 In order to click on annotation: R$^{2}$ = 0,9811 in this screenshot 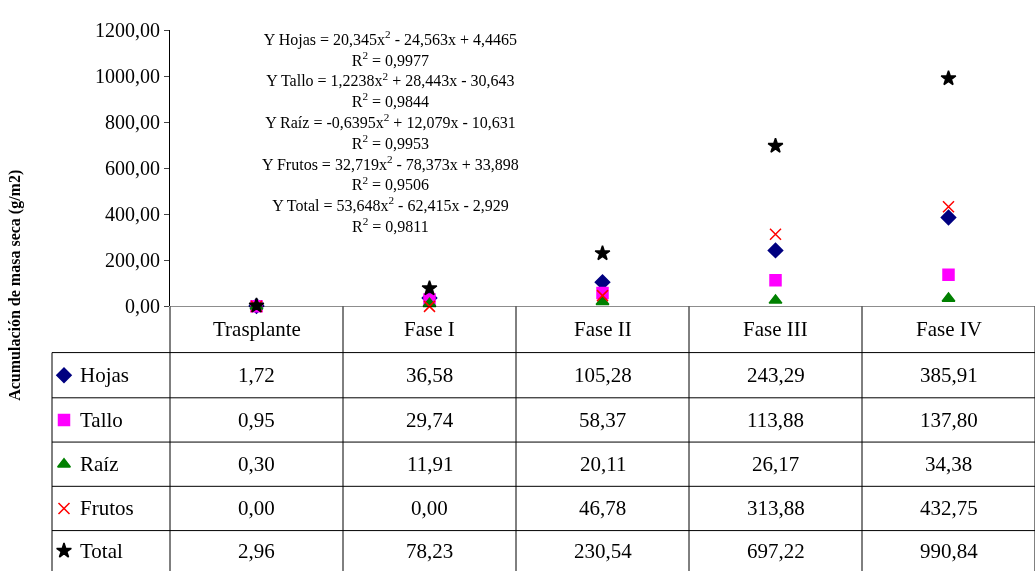, I will do `click(390, 225)`.